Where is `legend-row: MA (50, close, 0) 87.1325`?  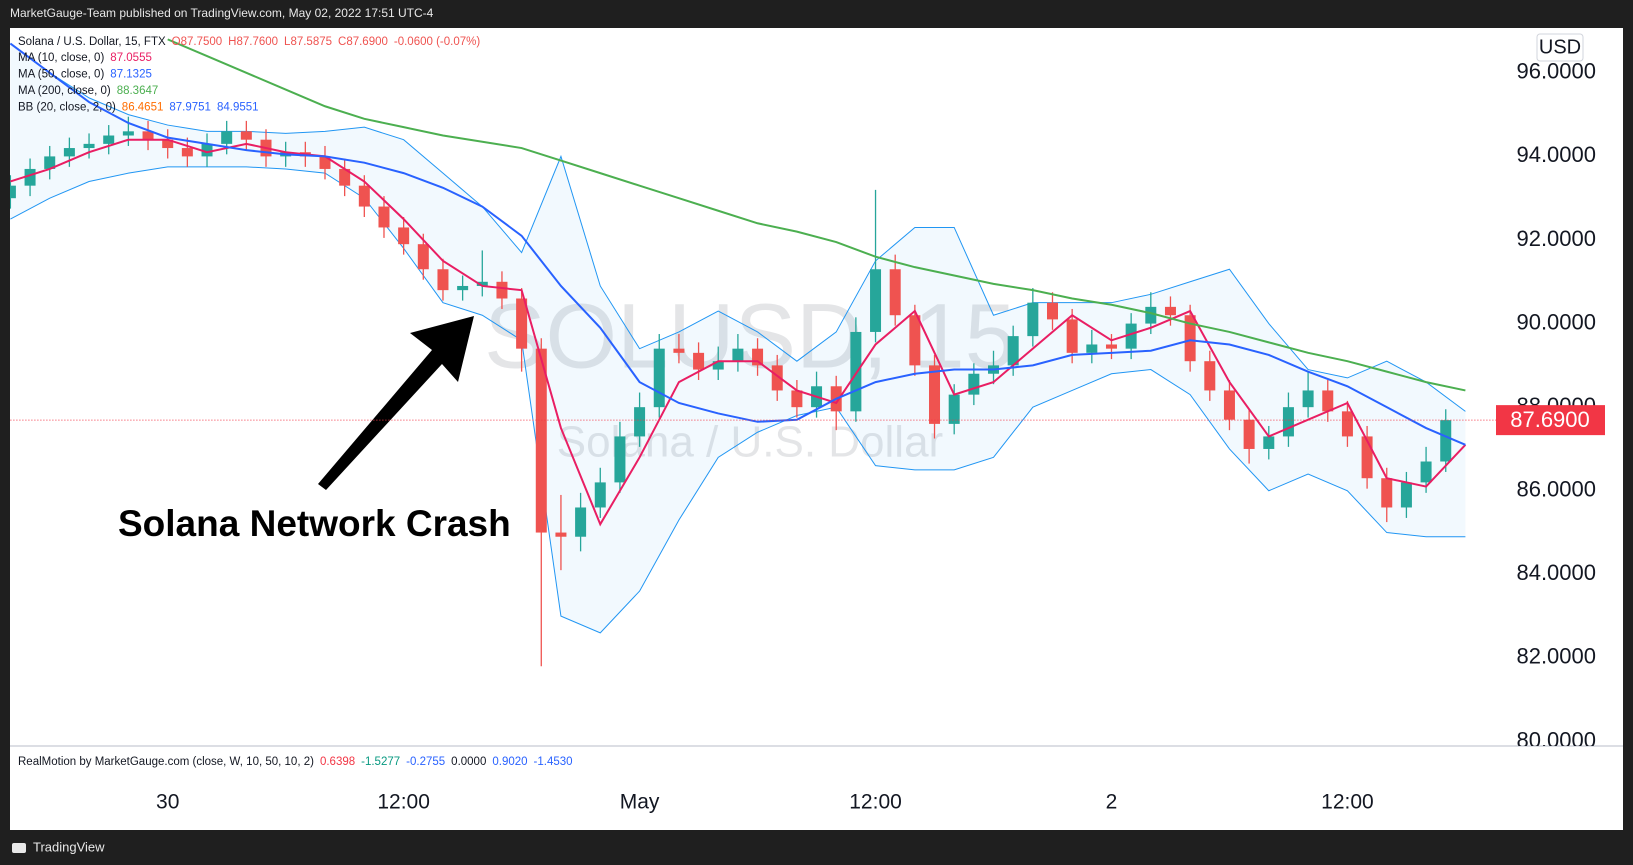 legend-row: MA (50, close, 0) 87.1325 is located at coordinates (85, 75).